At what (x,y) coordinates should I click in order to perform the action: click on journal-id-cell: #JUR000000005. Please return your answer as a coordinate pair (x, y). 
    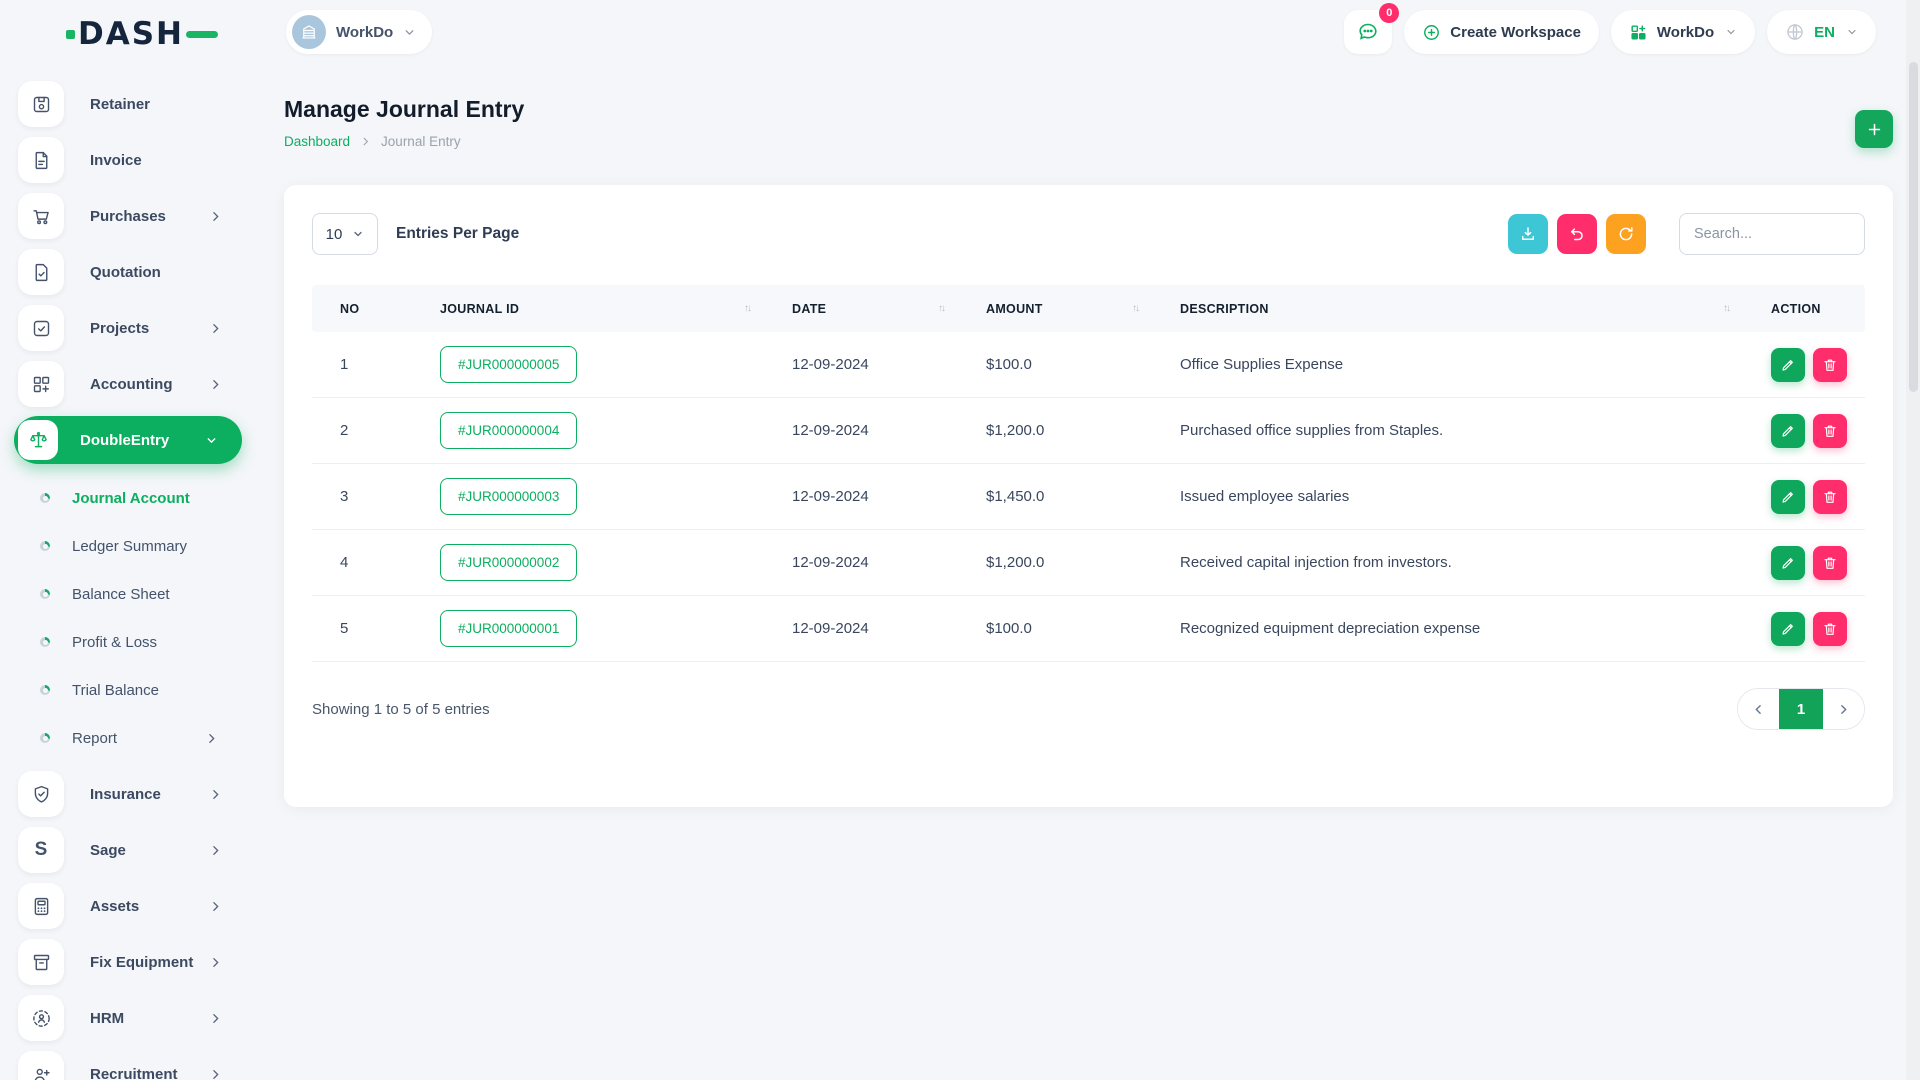
    Looking at the image, I should click on (588, 364).